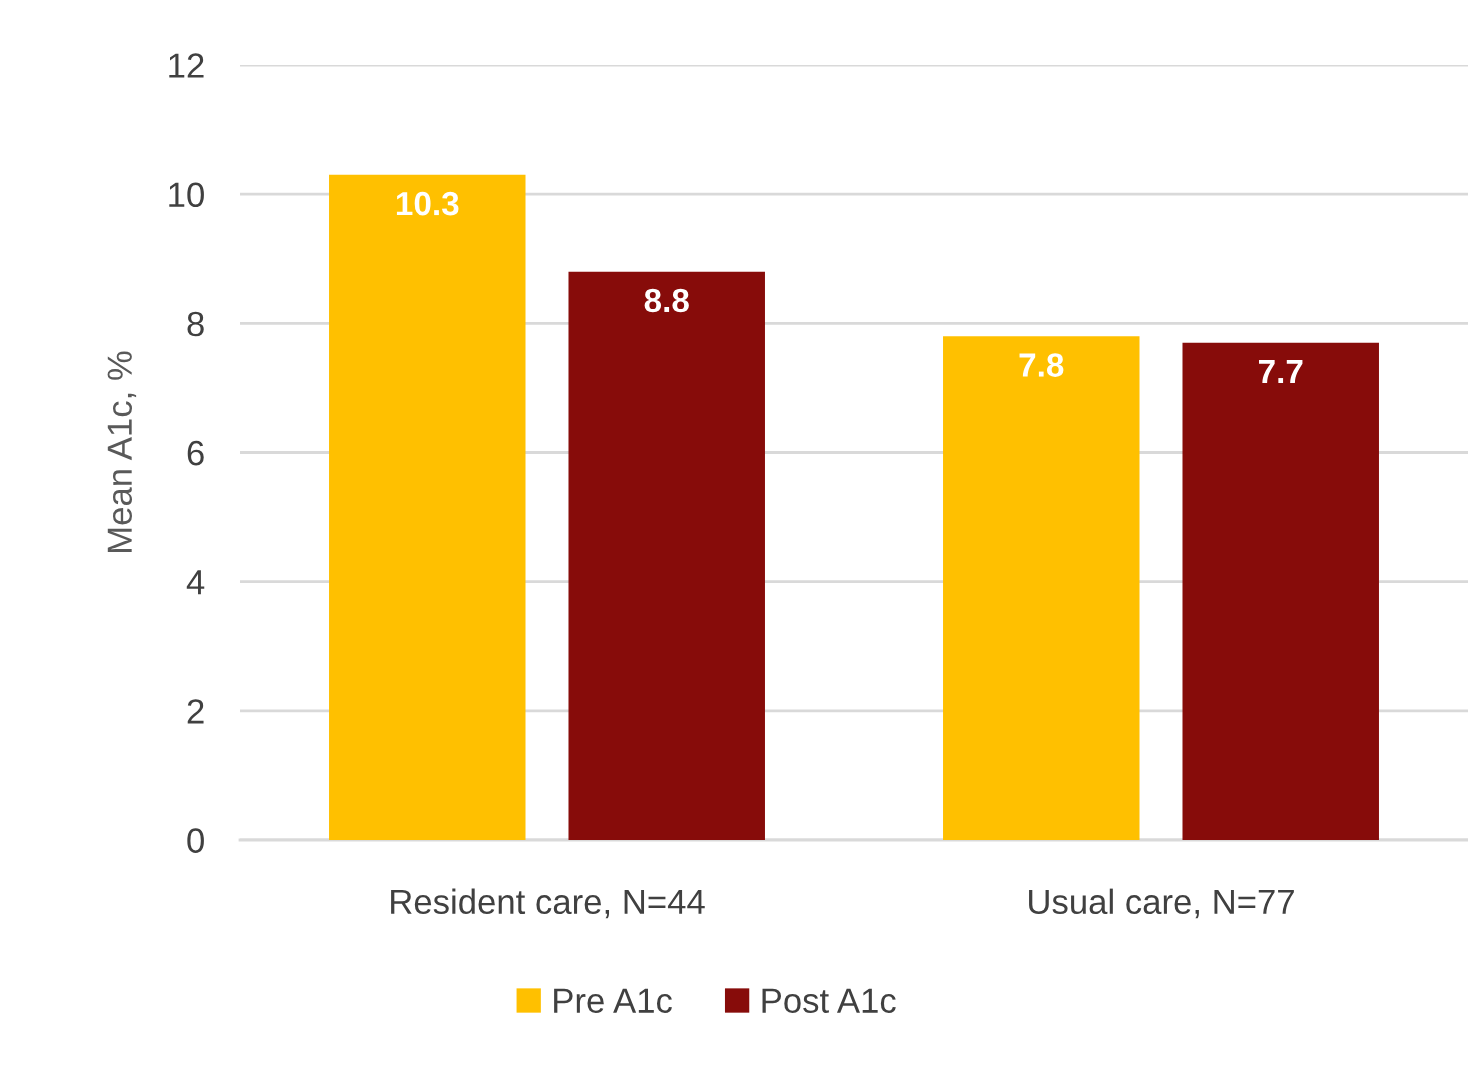  What do you see at coordinates (186, 65) in the screenshot?
I see `y-tick-label: 12` at bounding box center [186, 65].